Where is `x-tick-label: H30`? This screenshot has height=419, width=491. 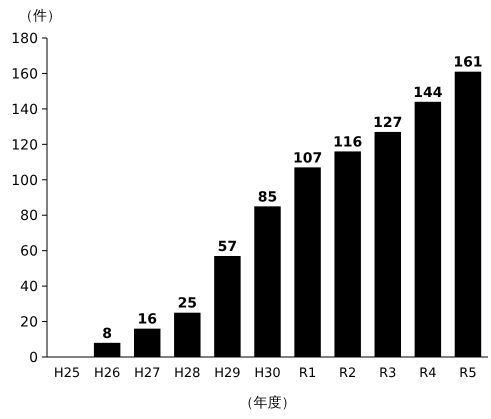 x-tick-label: H30 is located at coordinates (267, 373).